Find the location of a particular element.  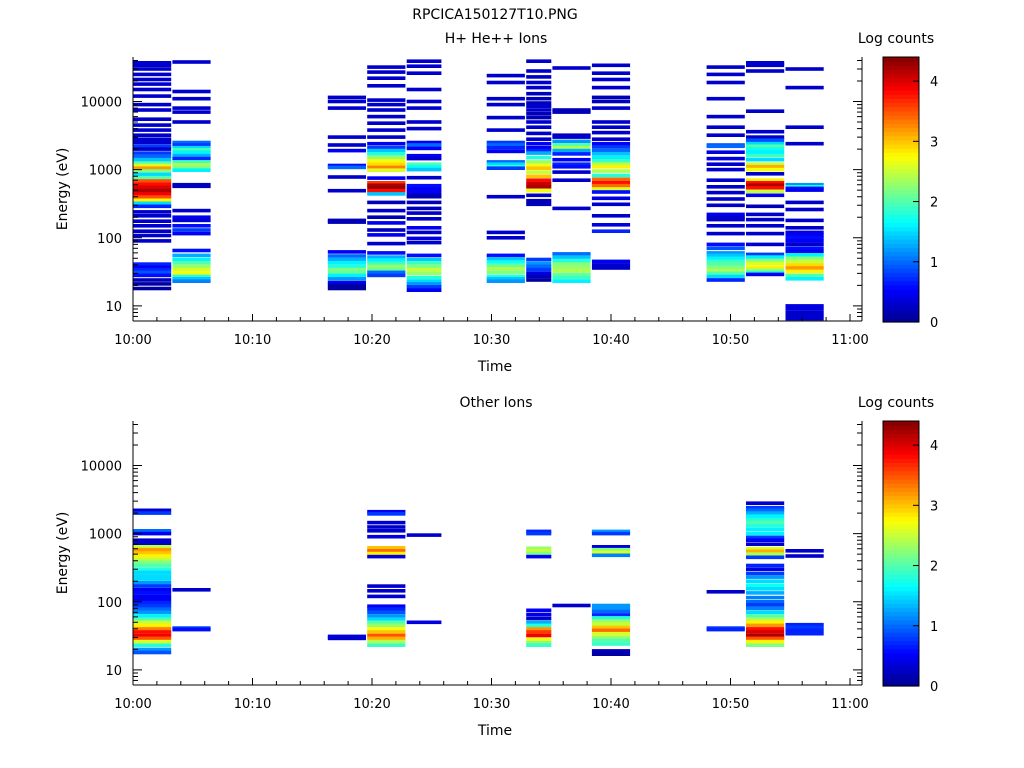

colorbar-tick-label: 1 is located at coordinates (934, 627).